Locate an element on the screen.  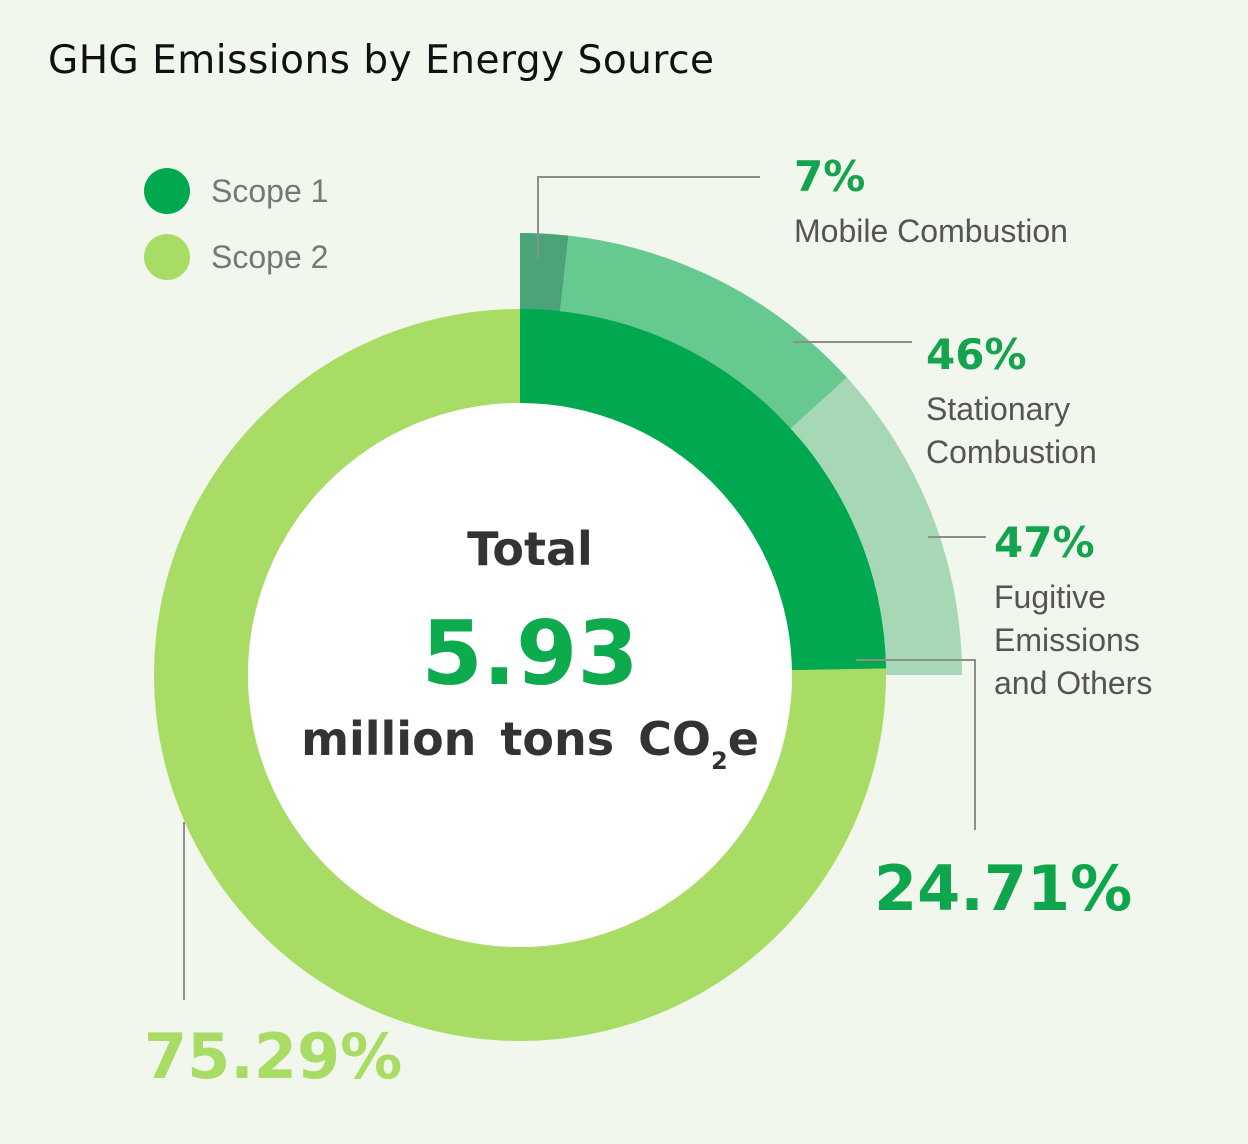
scope-2-pct: 75.29% is located at coordinates (273, 1056).